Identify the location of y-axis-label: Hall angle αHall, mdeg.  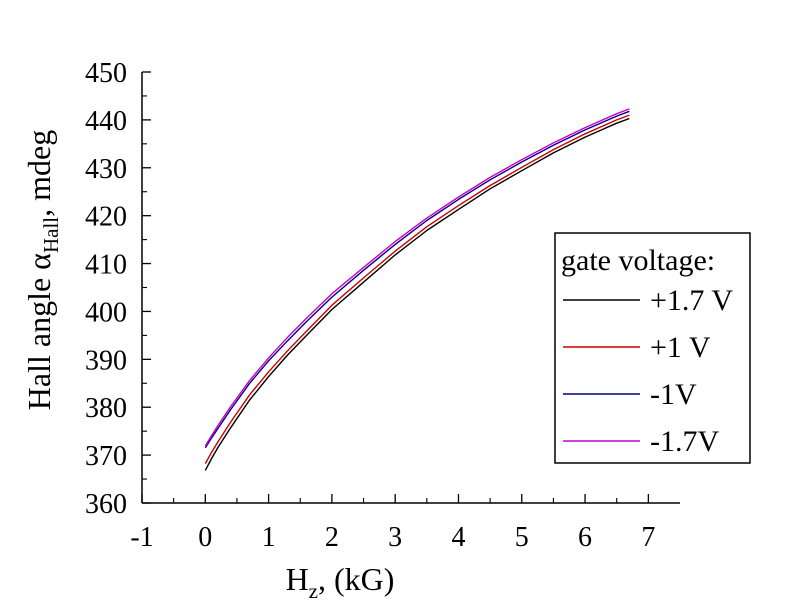
(42, 270).